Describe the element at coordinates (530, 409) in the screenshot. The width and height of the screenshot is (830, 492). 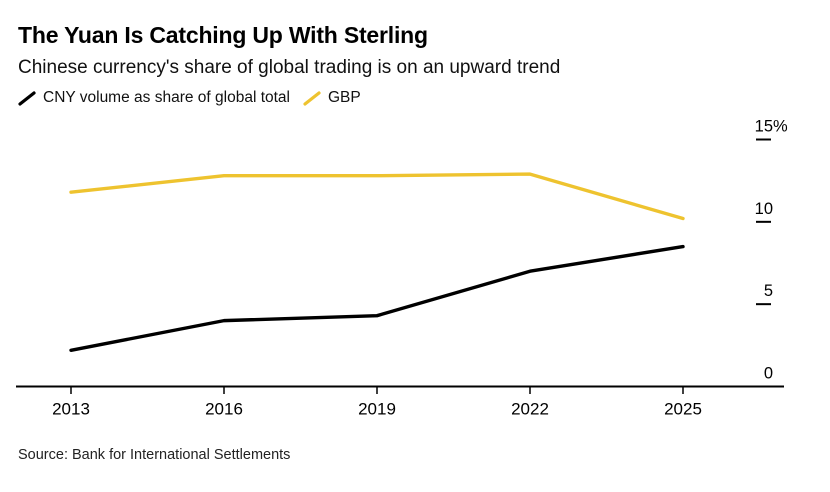
I see `x-tick-label: 2022` at that location.